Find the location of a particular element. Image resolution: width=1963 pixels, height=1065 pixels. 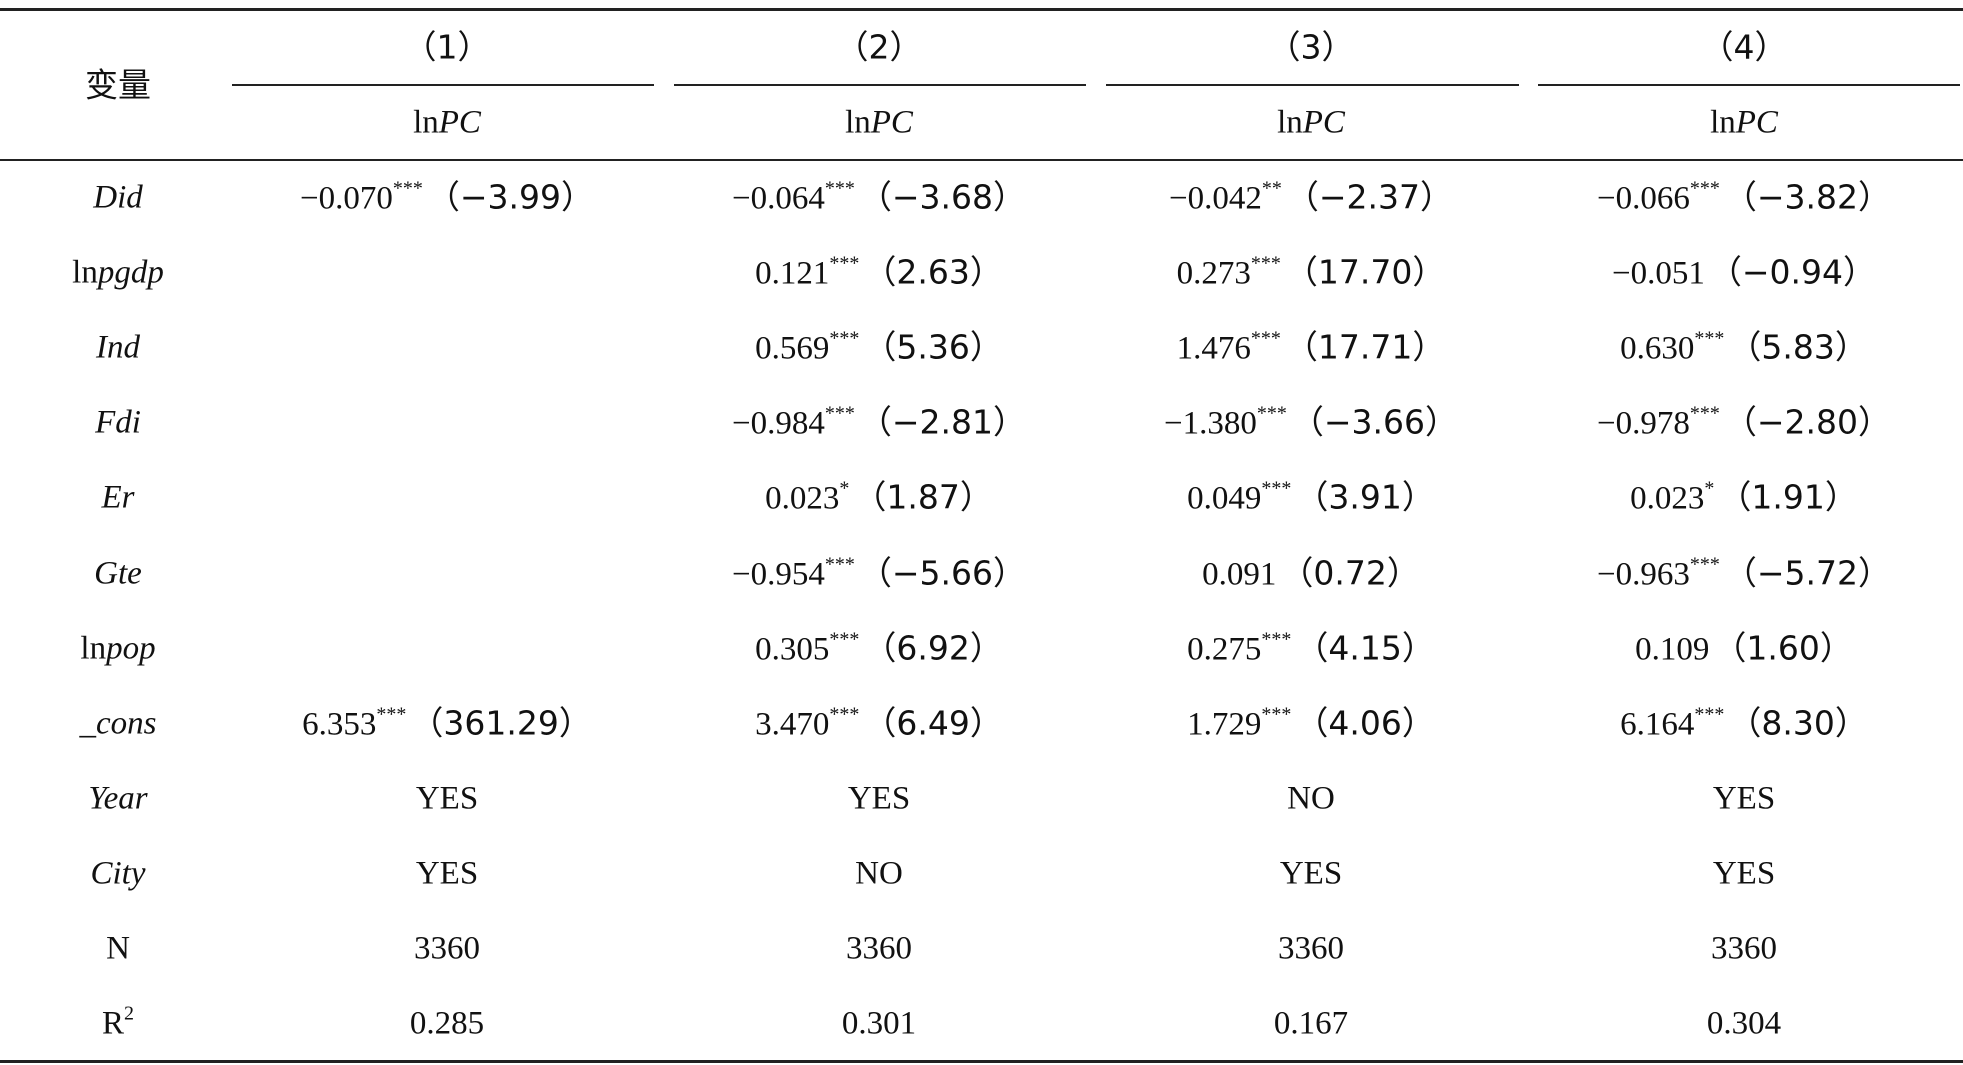

row-label: Did is located at coordinates (118, 197).